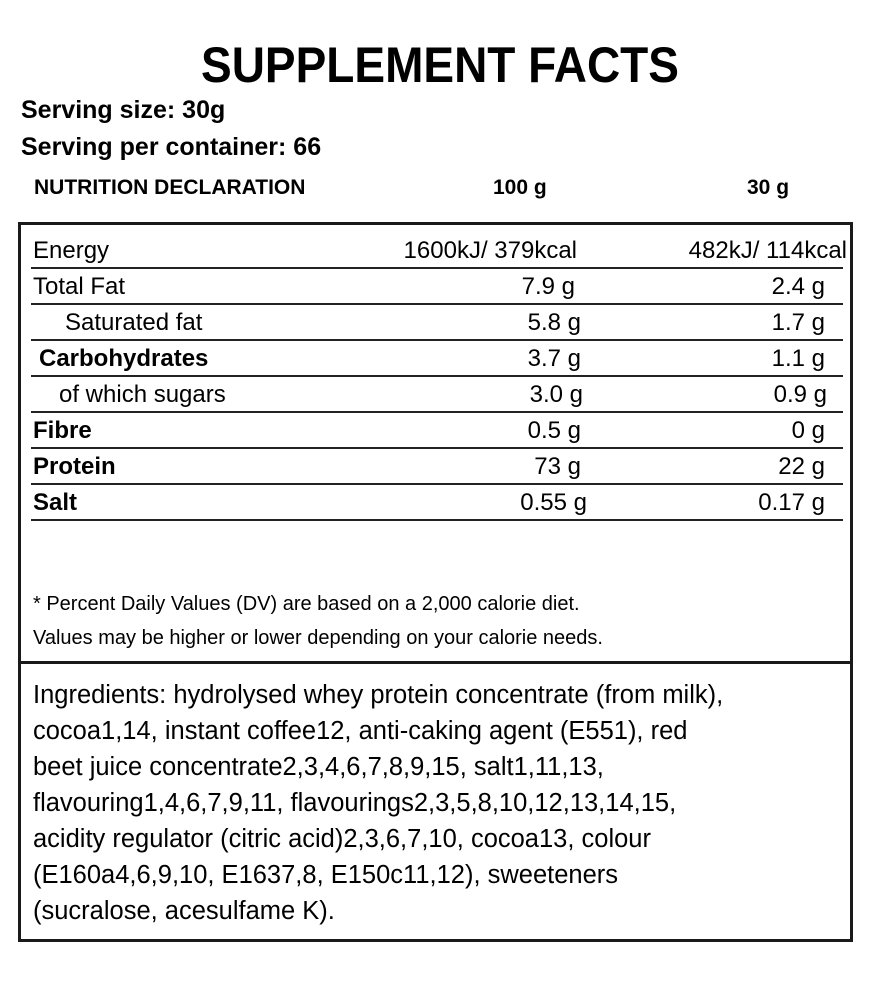 This screenshot has width=880, height=1000. I want to click on nutrient-name: Carbohydrates, so click(124, 358).